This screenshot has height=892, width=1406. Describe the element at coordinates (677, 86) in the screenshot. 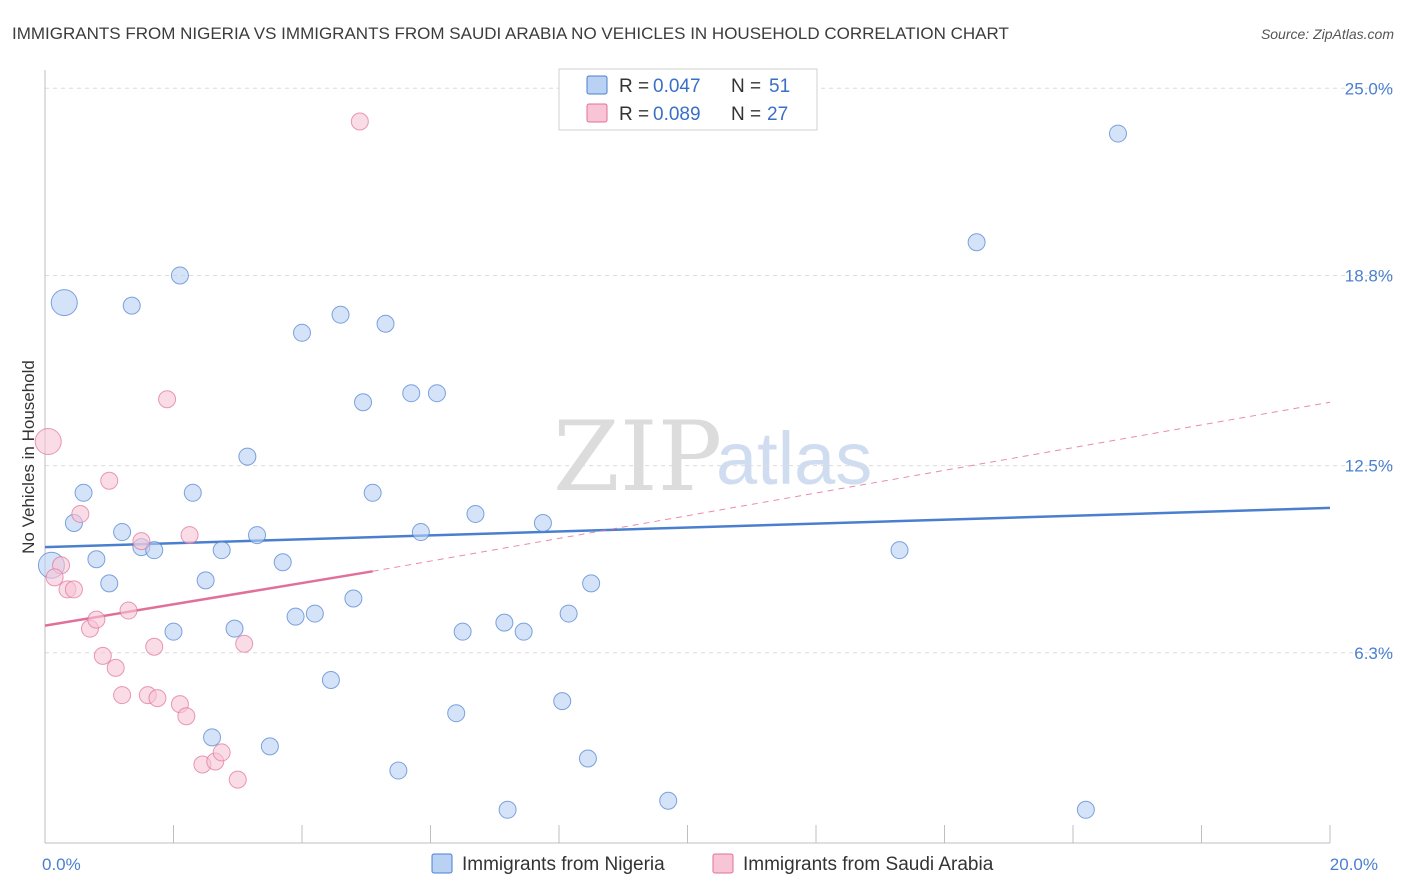

I see `legend-r-value-nigeria: 0.047` at that location.